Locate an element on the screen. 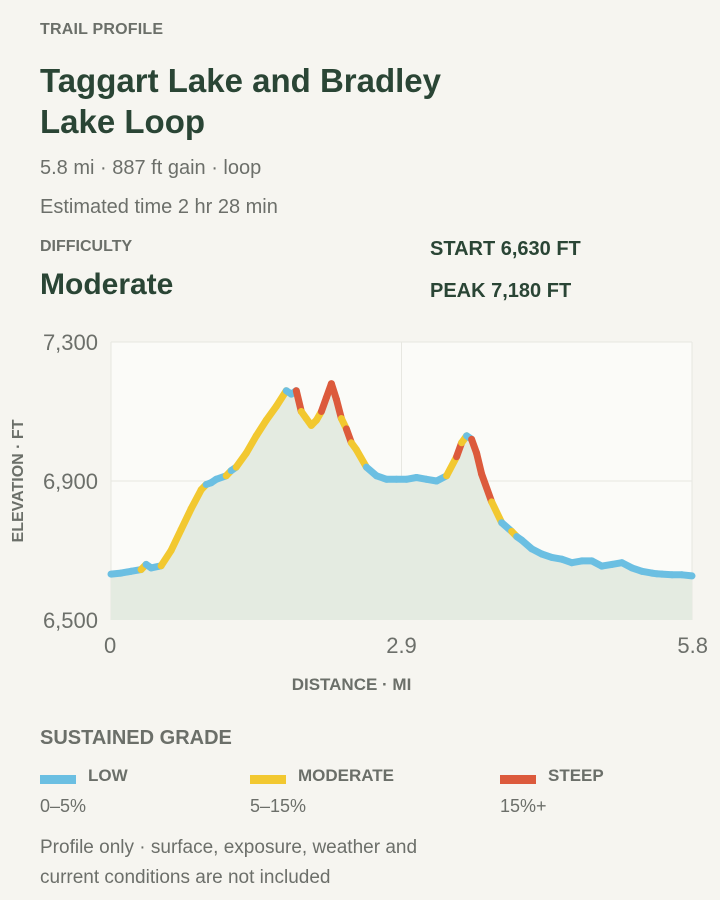 The height and width of the screenshot is (900, 720). x-tick-label: 5.8 is located at coordinates (692, 645).